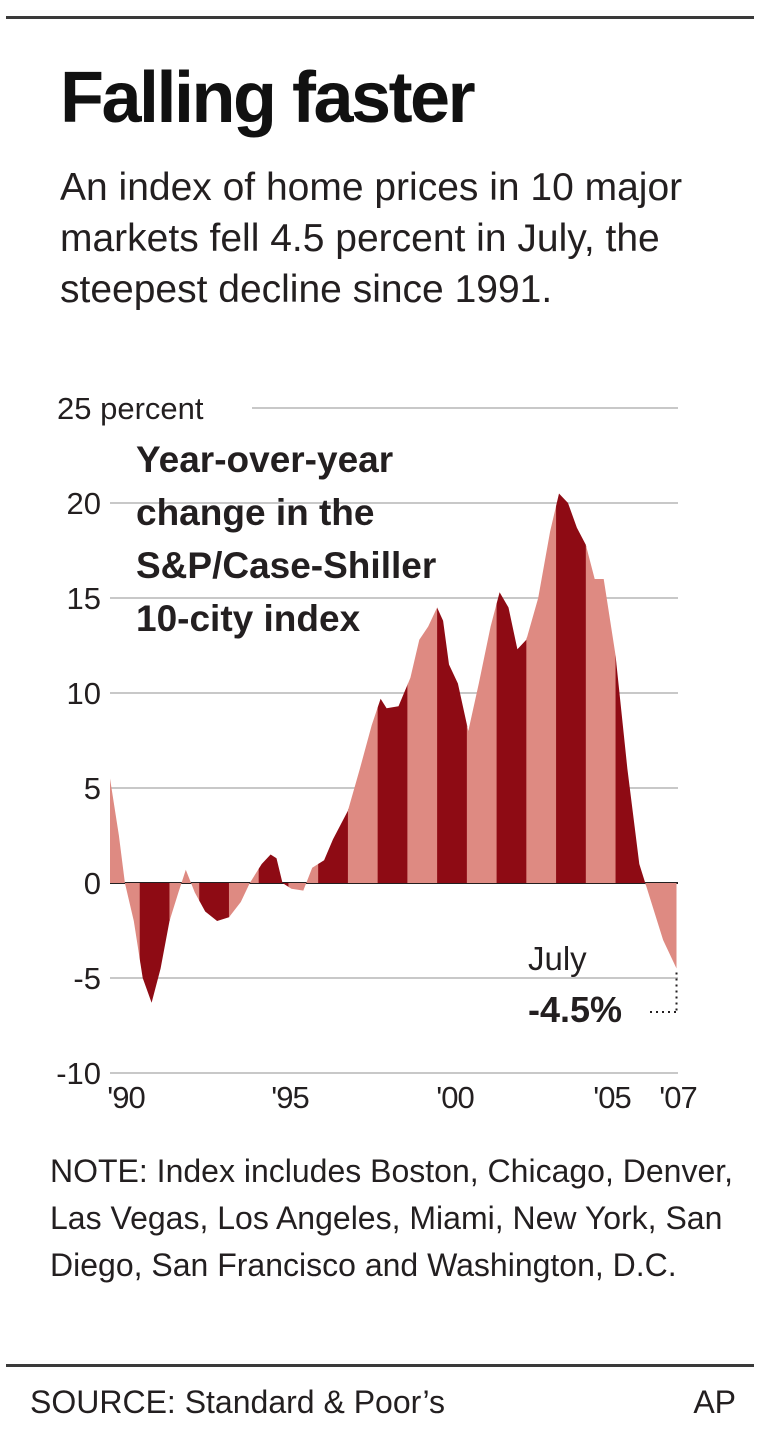 The width and height of the screenshot is (760, 1454). Describe the element at coordinates (130, 408) in the screenshot. I see `y-tick-label: 25 percent` at that location.